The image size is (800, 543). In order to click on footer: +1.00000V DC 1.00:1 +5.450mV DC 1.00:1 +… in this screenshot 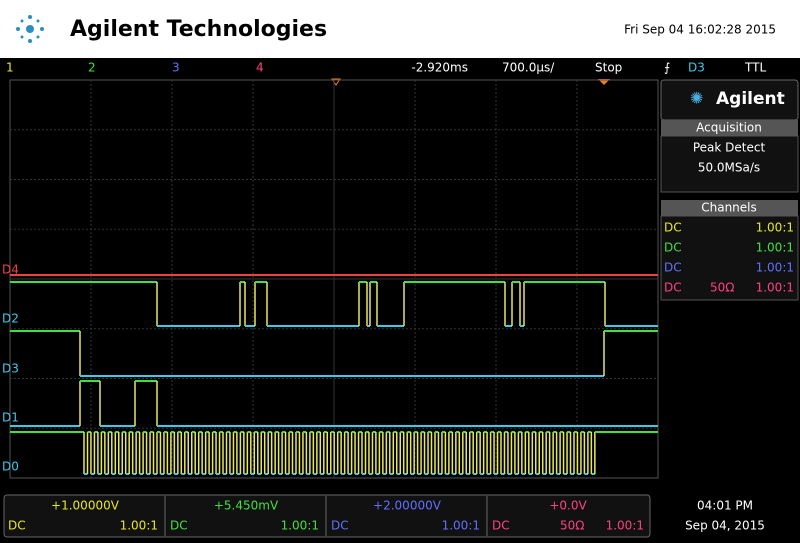, I will do `click(384, 516)`.